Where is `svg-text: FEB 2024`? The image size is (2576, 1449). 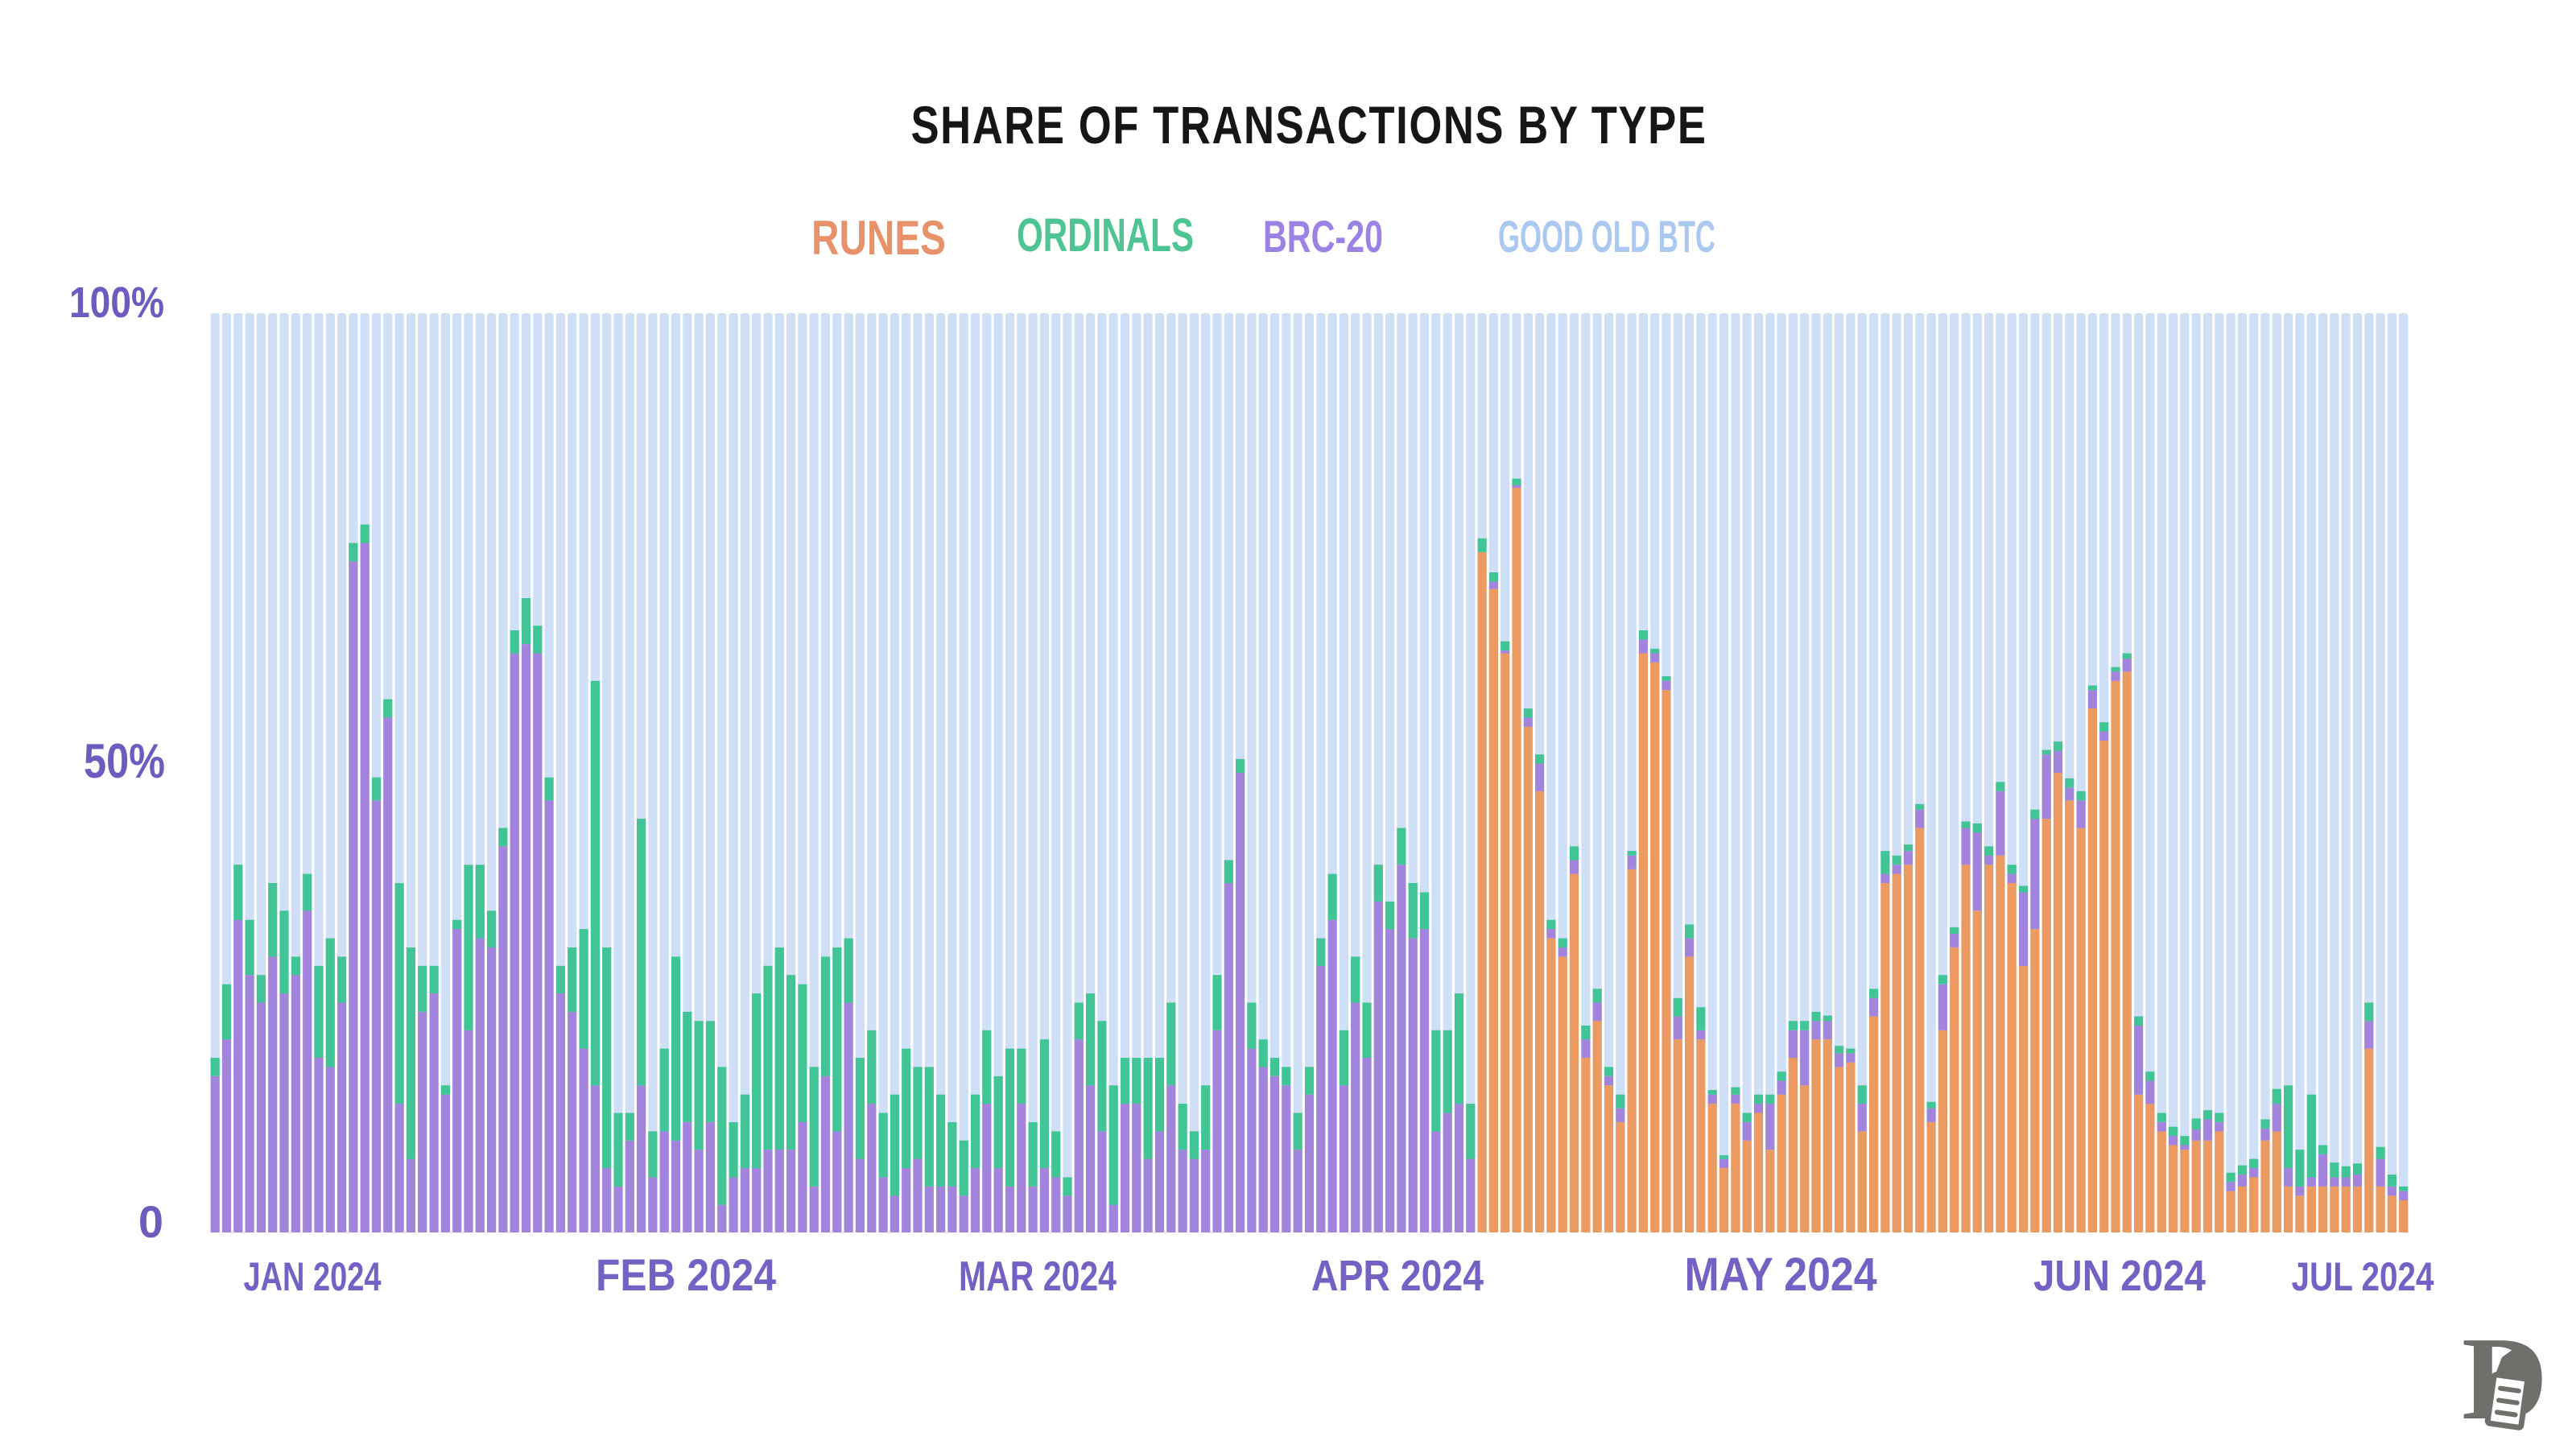
svg-text: FEB 2024 is located at coordinates (686, 1274).